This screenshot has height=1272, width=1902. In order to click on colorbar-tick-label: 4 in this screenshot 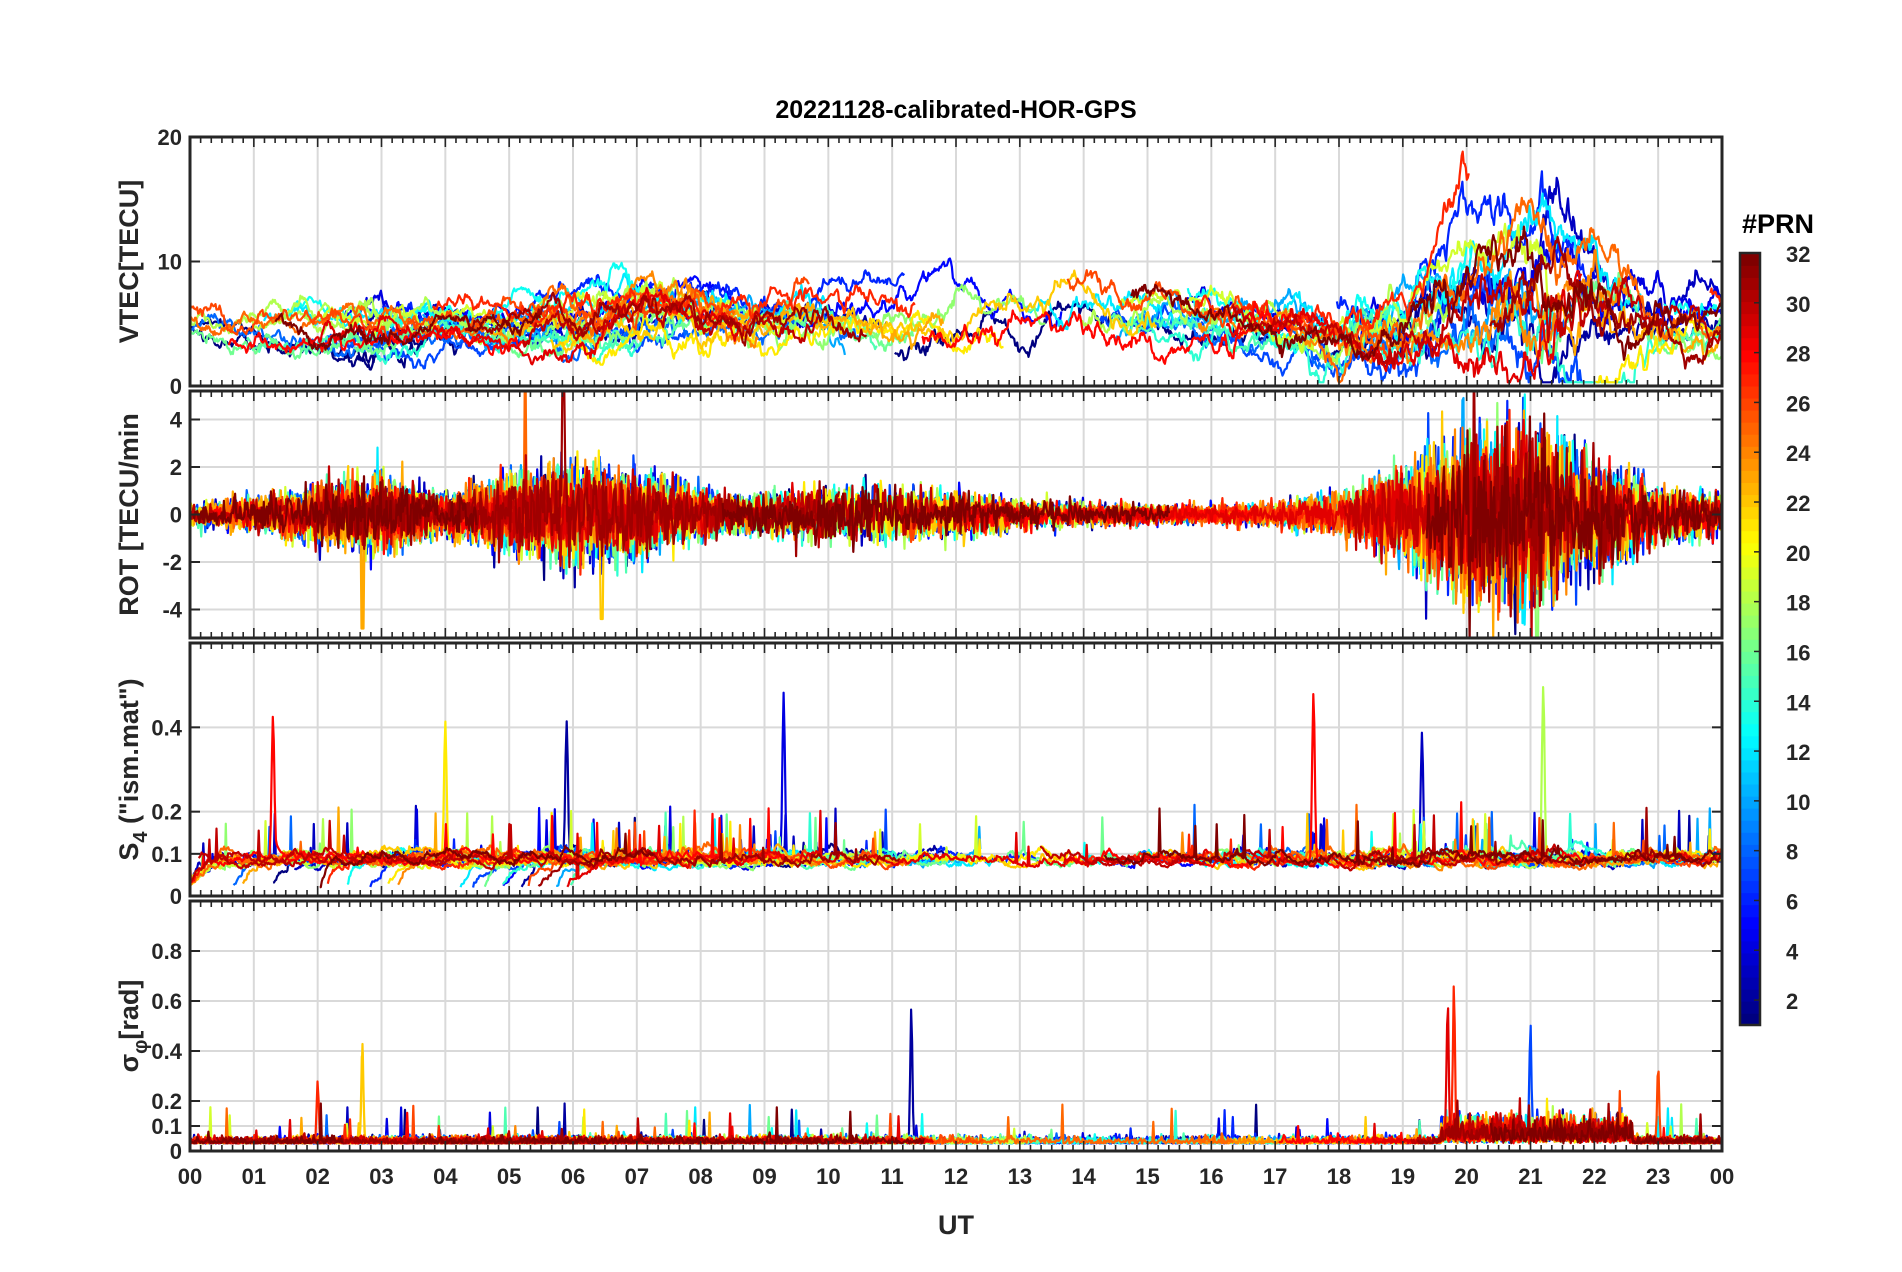, I will do `click(1792, 951)`.